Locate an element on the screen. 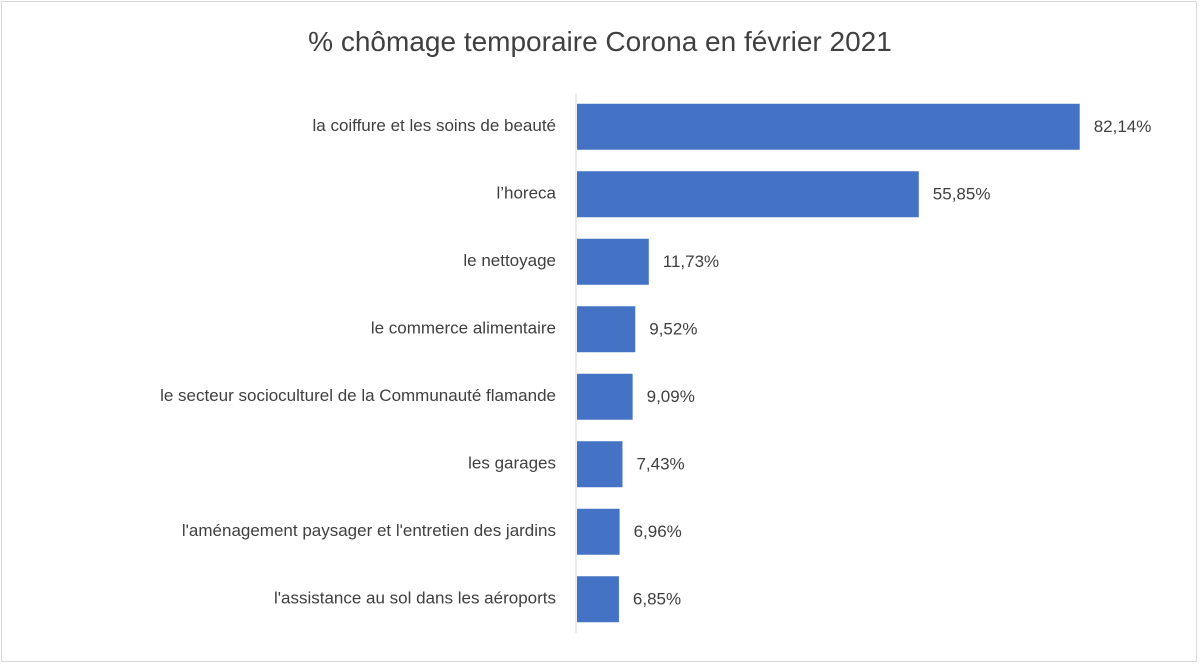 This screenshot has width=1200, height=665. category-label: l’horeca is located at coordinates (526, 193).